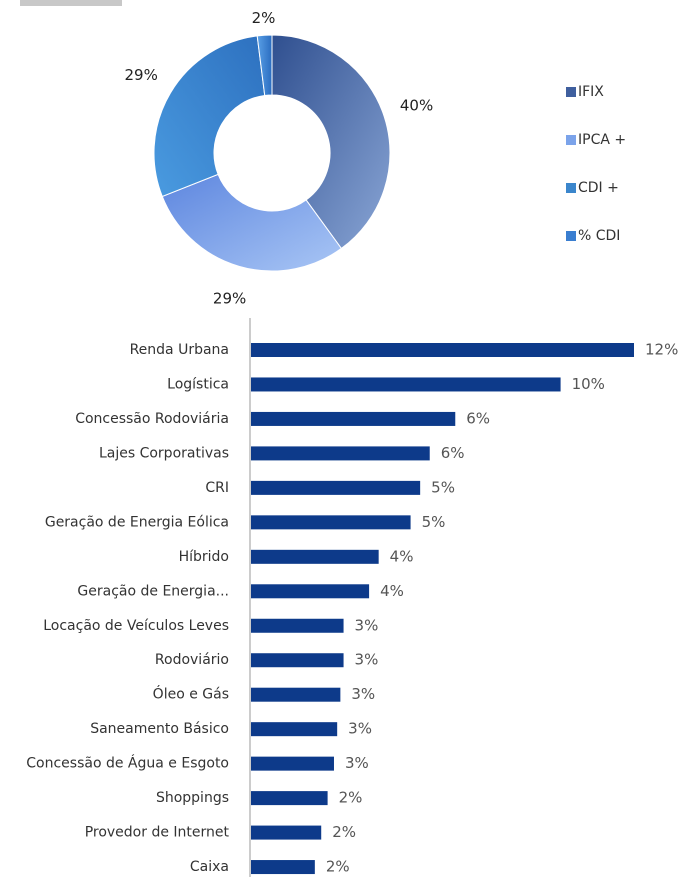 Image resolution: width=685 pixels, height=877 pixels. What do you see at coordinates (164, 453) in the screenshot?
I see `category-label: Lajes Corporativas` at bounding box center [164, 453].